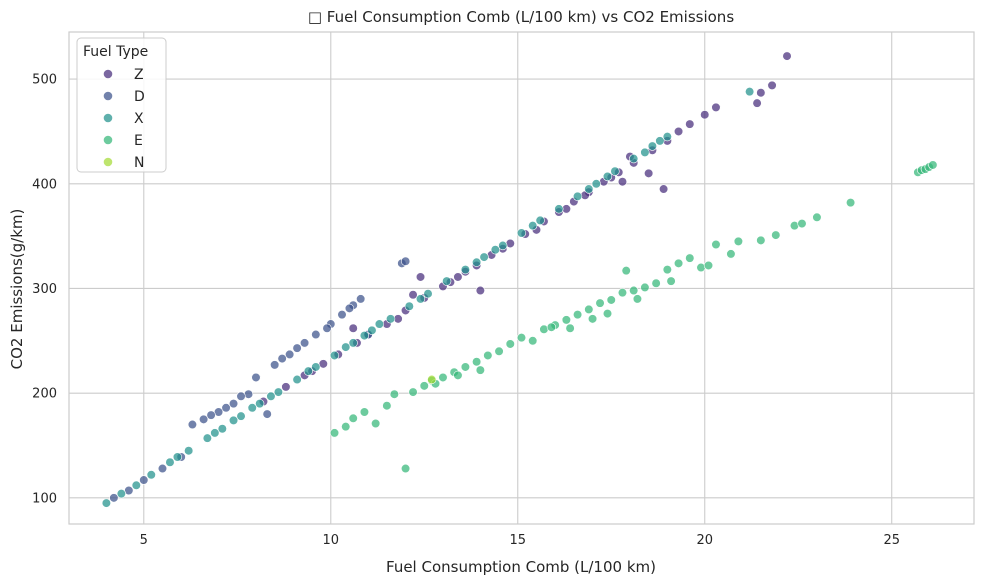 This screenshot has height=584, width=984. I want to click on legend-title: Fuel Type, so click(115, 52).